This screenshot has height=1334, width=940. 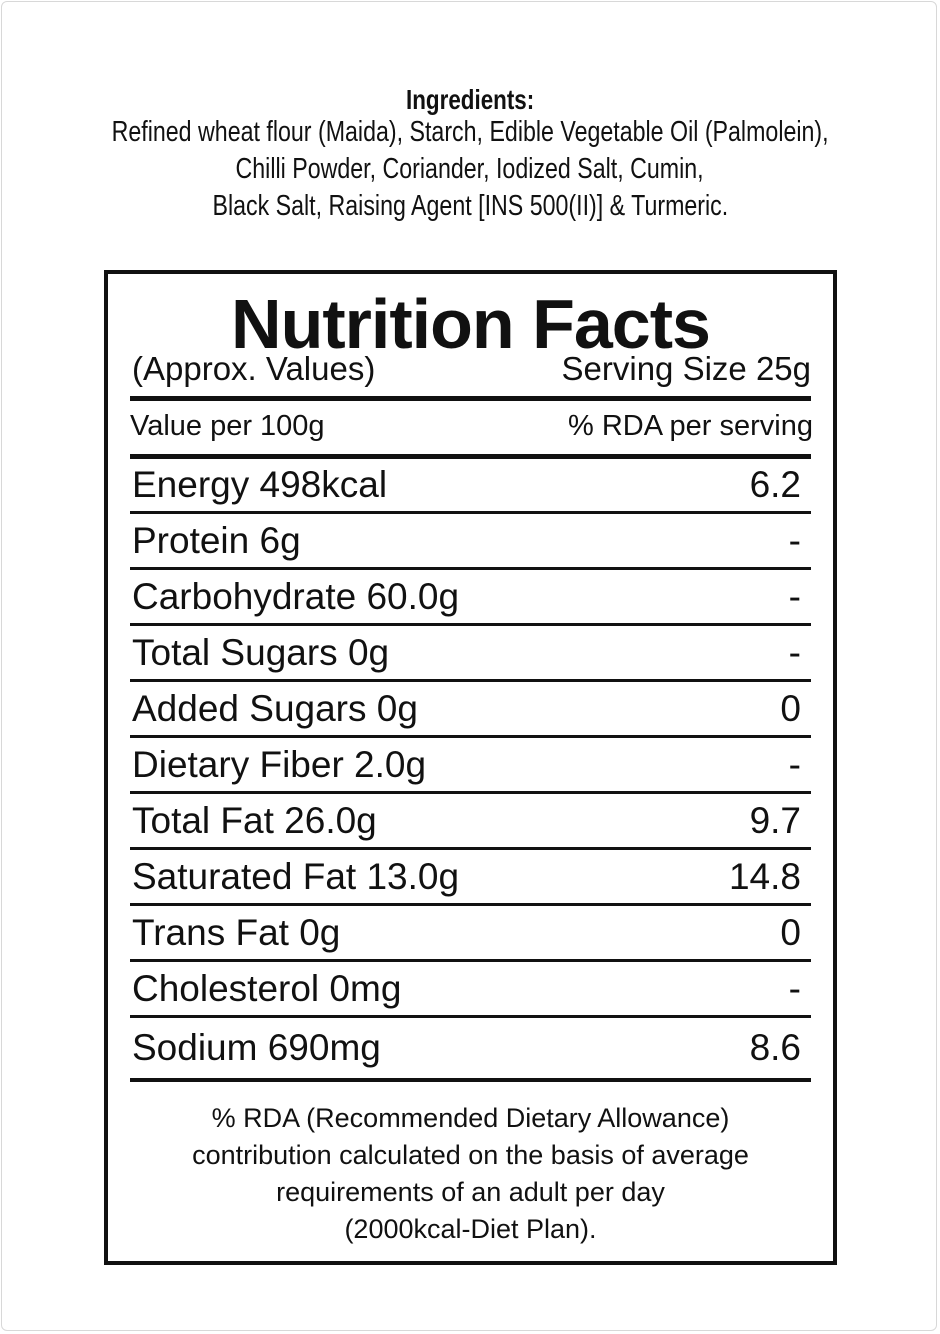 I want to click on nutrient-label: Energy 498kcal, so click(x=260, y=484).